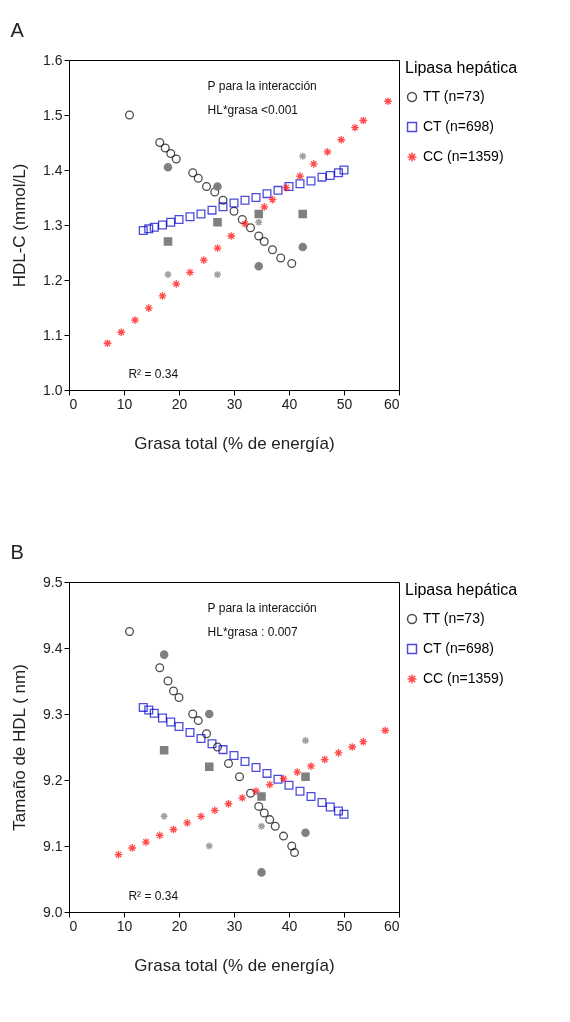 The width and height of the screenshot is (570, 1022). Describe the element at coordinates (344, 925) in the screenshot. I see `x-tick-label: 50` at that location.